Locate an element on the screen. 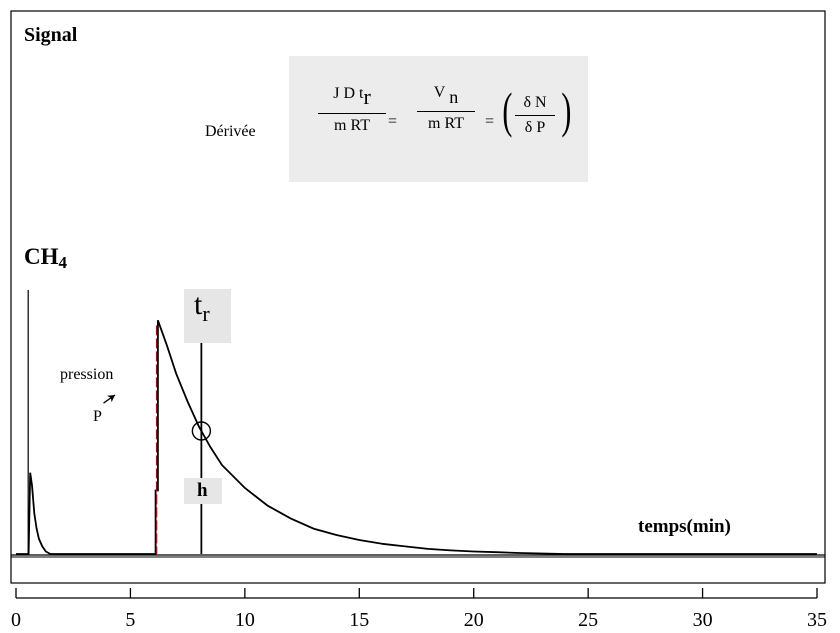 The image size is (840, 633). h-label: h is located at coordinates (202, 490).